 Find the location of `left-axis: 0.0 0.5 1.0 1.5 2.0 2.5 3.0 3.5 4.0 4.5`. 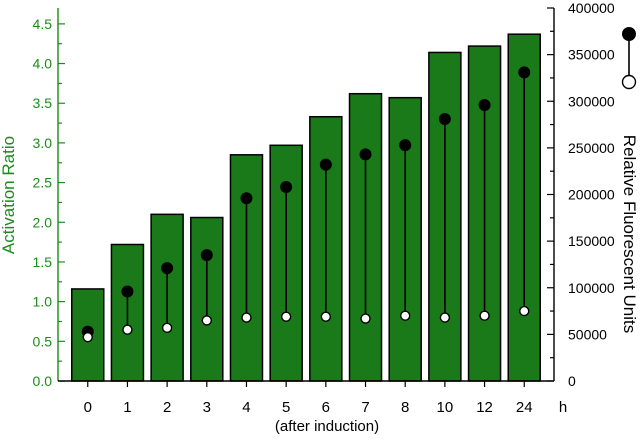

left-axis: 0.0 0.5 1.0 1.5 2.0 2.5 3.0 3.5 4.0 4.5 is located at coordinates (49, 198).